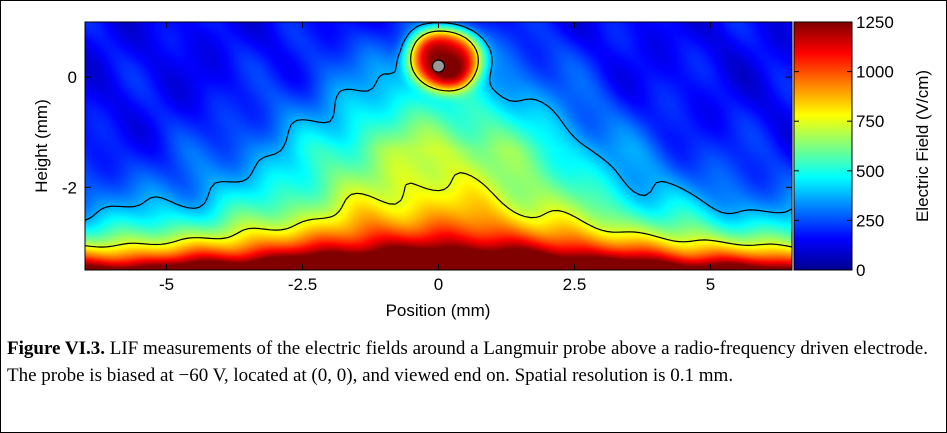  I want to click on colorbar-tick-label: 1000, so click(875, 72).